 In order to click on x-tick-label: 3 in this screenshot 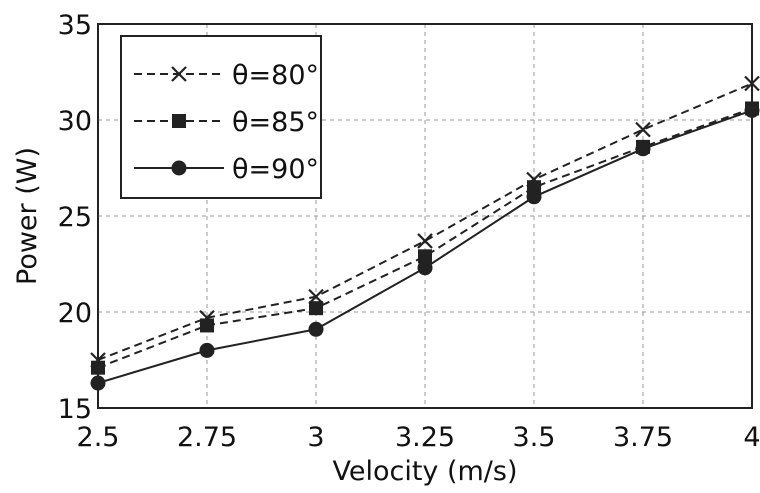, I will do `click(315, 437)`.